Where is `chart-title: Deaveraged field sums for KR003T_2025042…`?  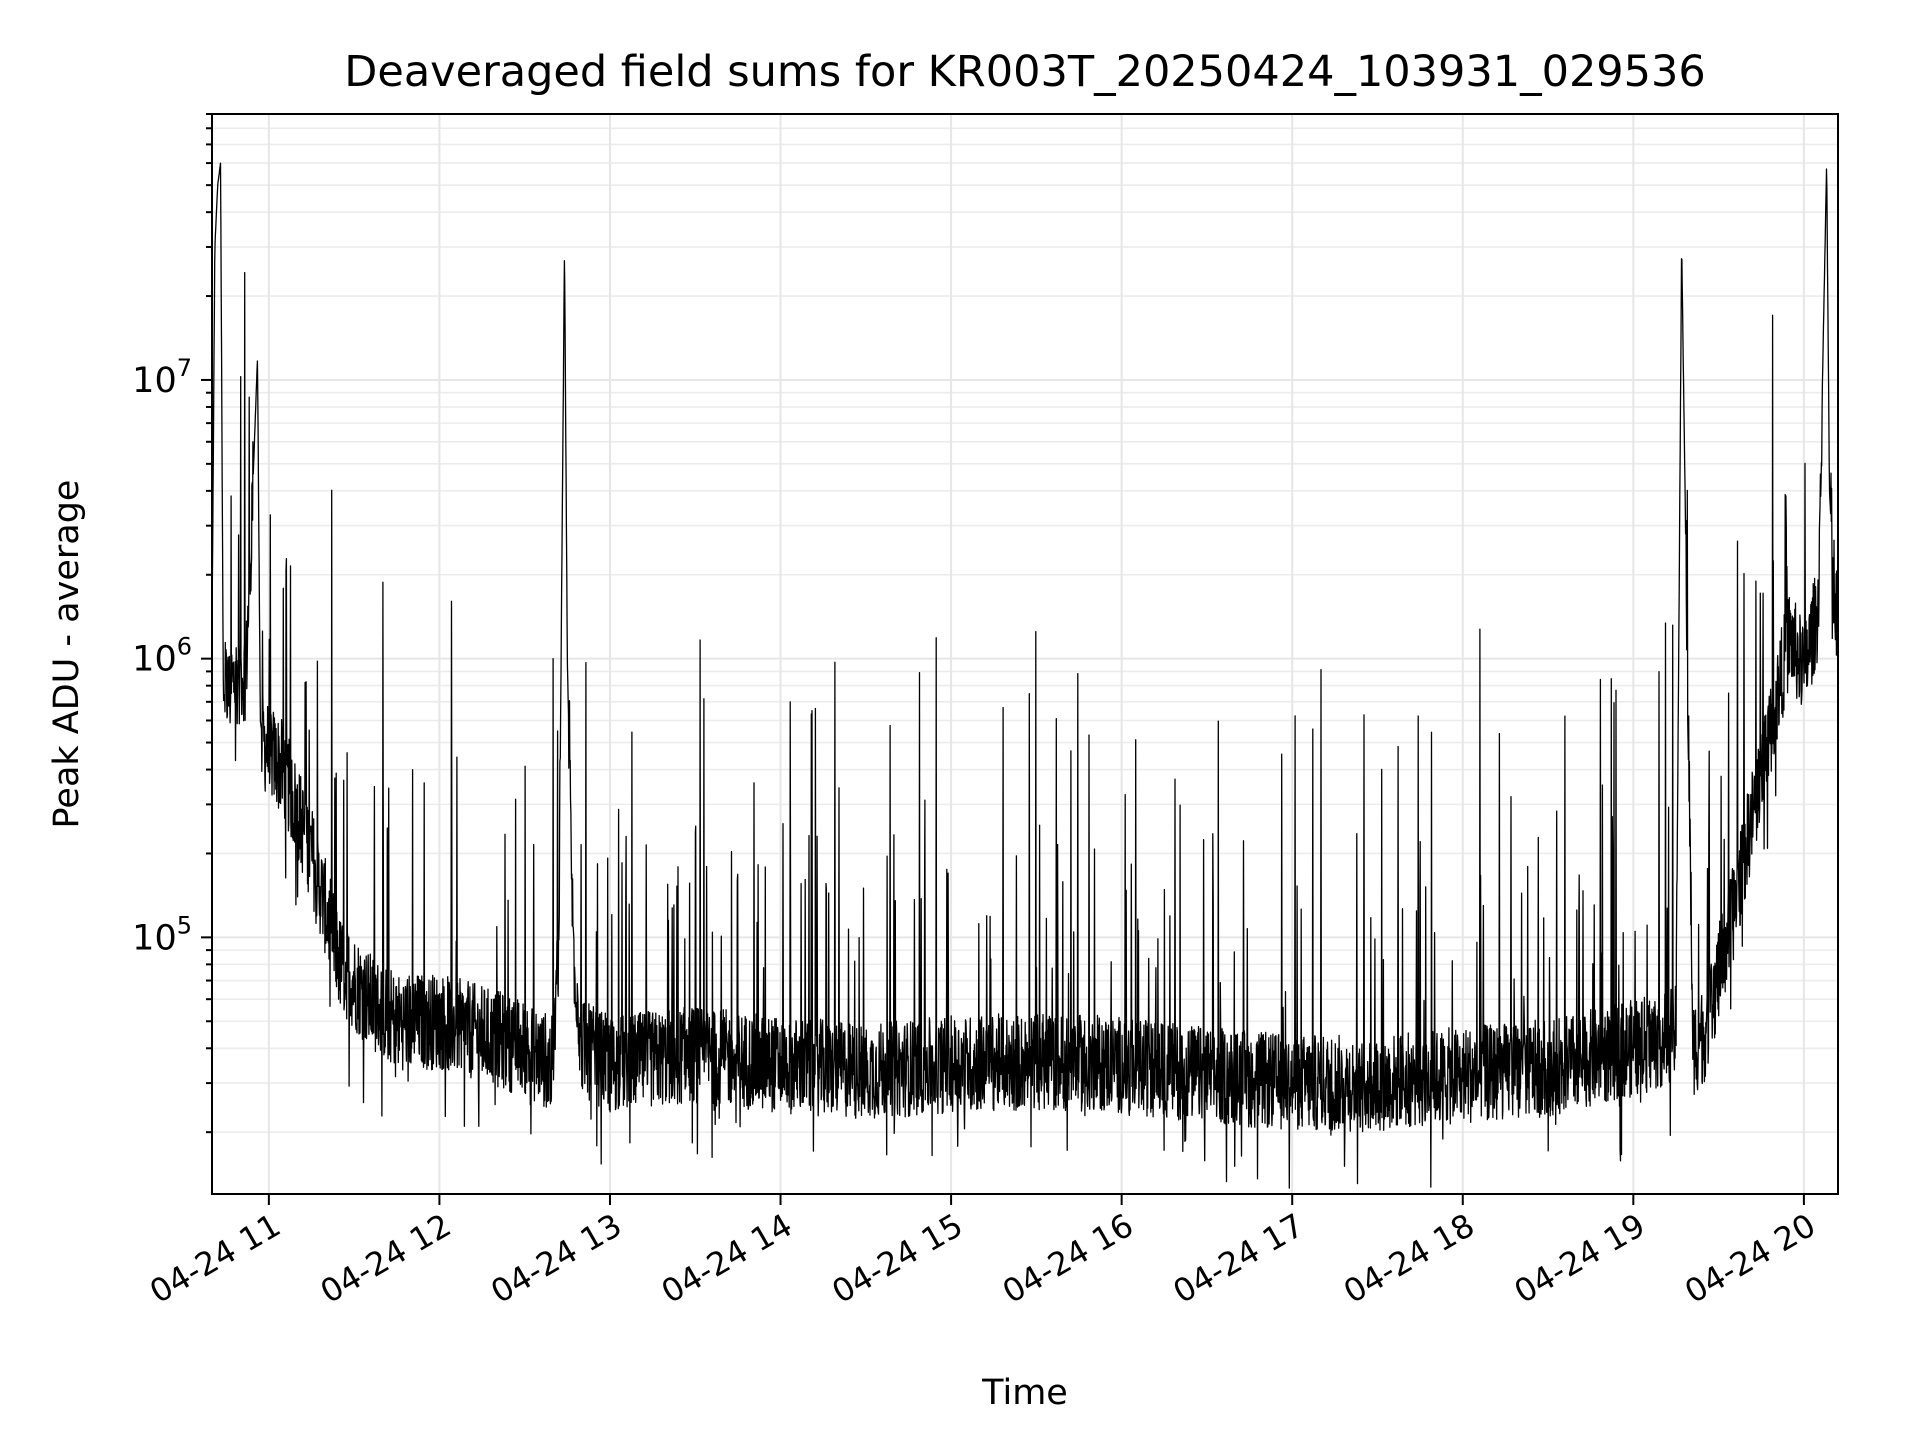 chart-title: Deaveraged field sums for KR003T_2025042… is located at coordinates (1025, 72).